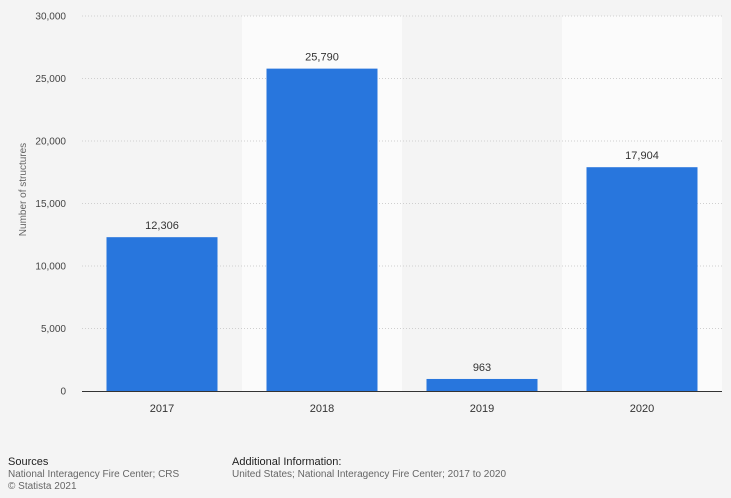  What do you see at coordinates (28, 462) in the screenshot?
I see `sources-heading: Sources` at bounding box center [28, 462].